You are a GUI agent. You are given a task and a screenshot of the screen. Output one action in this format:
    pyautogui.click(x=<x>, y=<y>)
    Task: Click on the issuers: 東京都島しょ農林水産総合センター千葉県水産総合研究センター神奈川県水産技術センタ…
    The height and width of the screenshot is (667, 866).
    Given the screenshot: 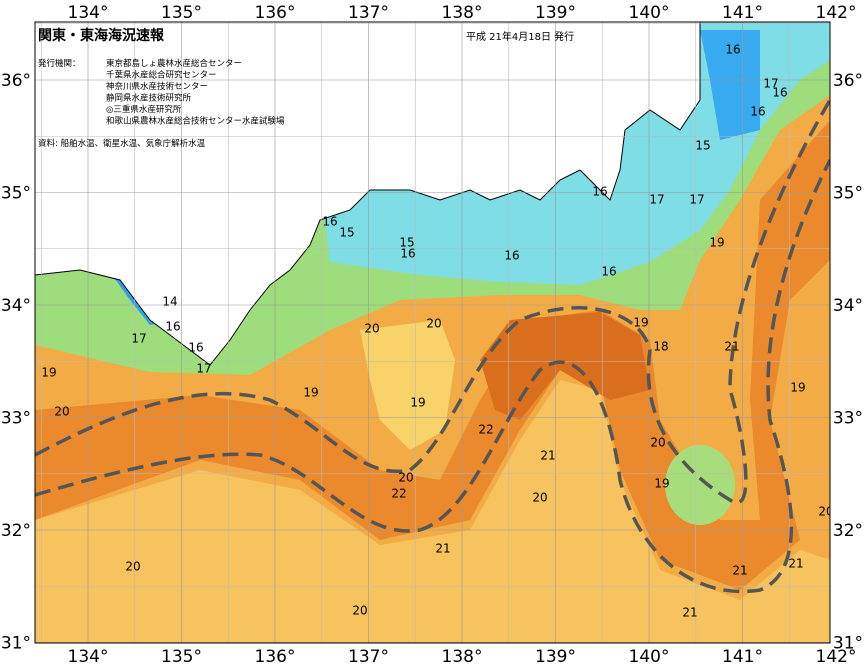 What is the action you would take?
    pyautogui.click(x=195, y=92)
    